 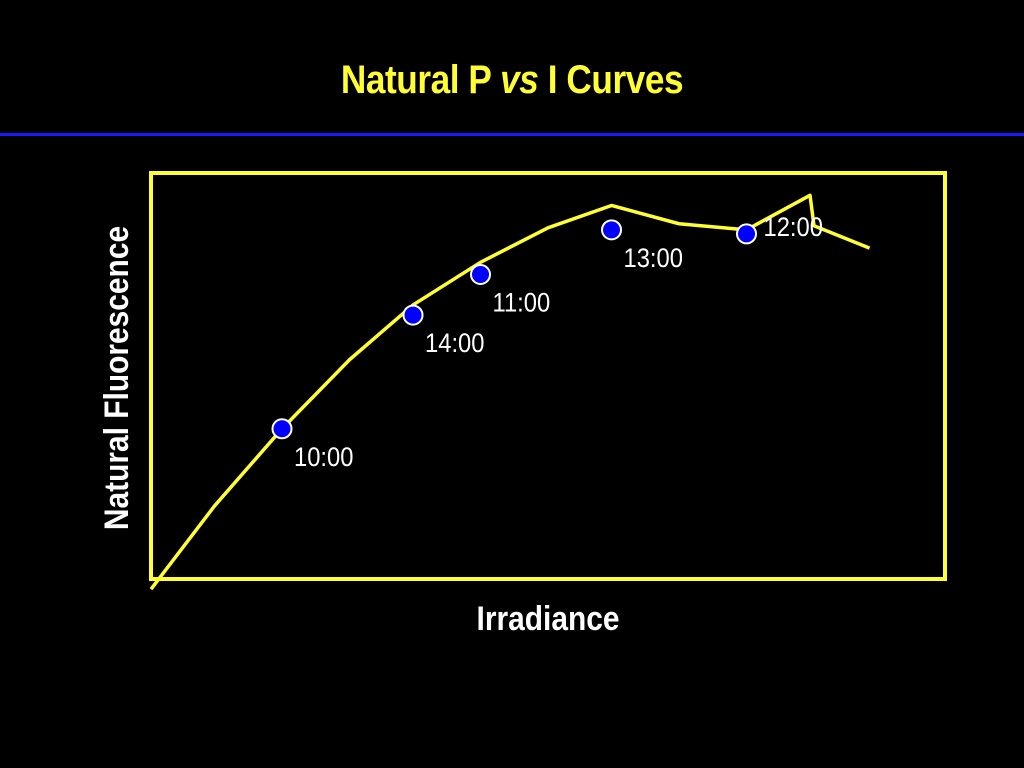 What do you see at coordinates (116, 378) in the screenshot?
I see `y-axis-title: Natural Fluorescence` at bounding box center [116, 378].